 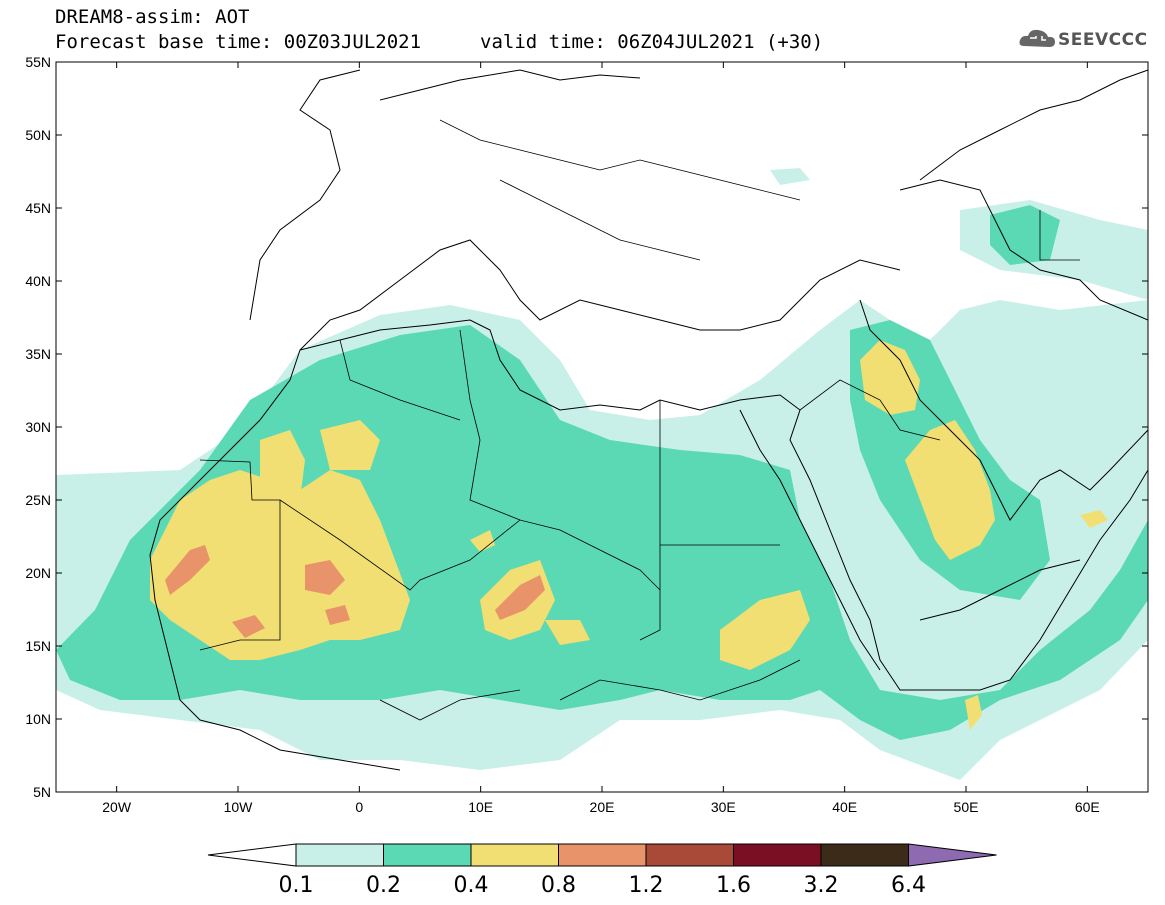 What do you see at coordinates (38, 500) in the screenshot?
I see `lat-label: 25N` at bounding box center [38, 500].